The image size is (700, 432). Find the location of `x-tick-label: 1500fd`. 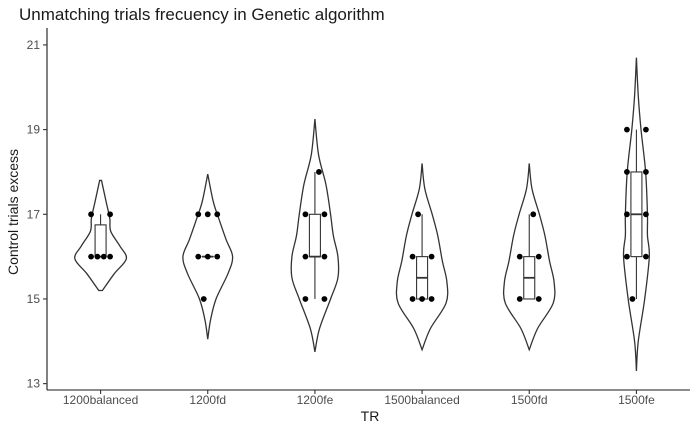

x-tick-label: 1500fd is located at coordinates (529, 400).